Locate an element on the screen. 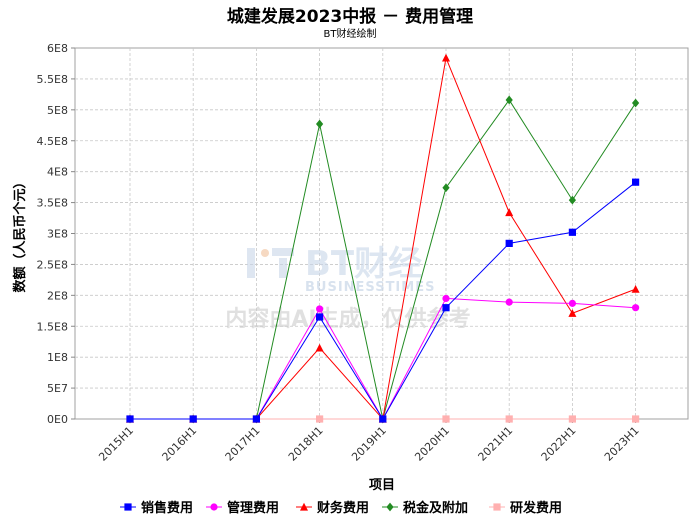 The width and height of the screenshot is (700, 524). y-tick-label: 6E8 is located at coordinates (57, 48).